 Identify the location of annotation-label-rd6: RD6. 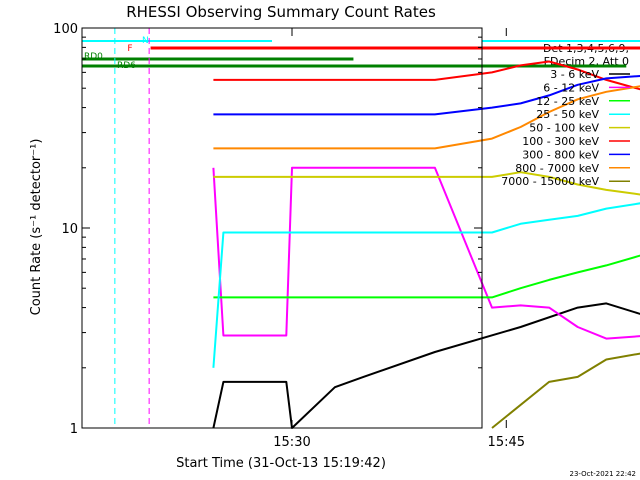
(126, 66).